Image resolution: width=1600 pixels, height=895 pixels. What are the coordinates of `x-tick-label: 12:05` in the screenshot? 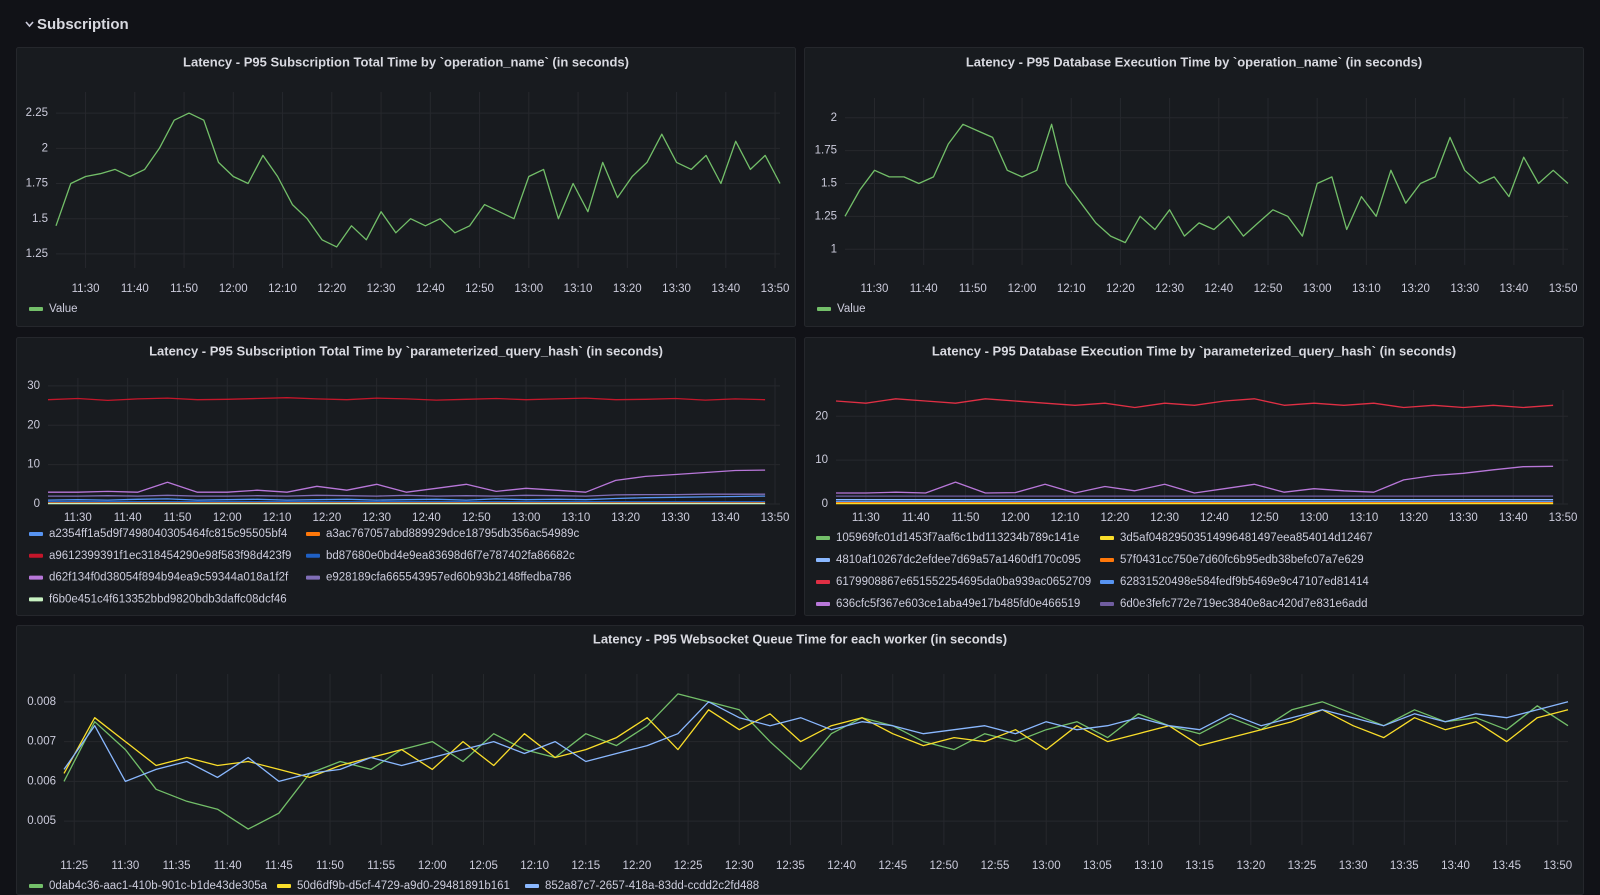 It's located at (483, 866).